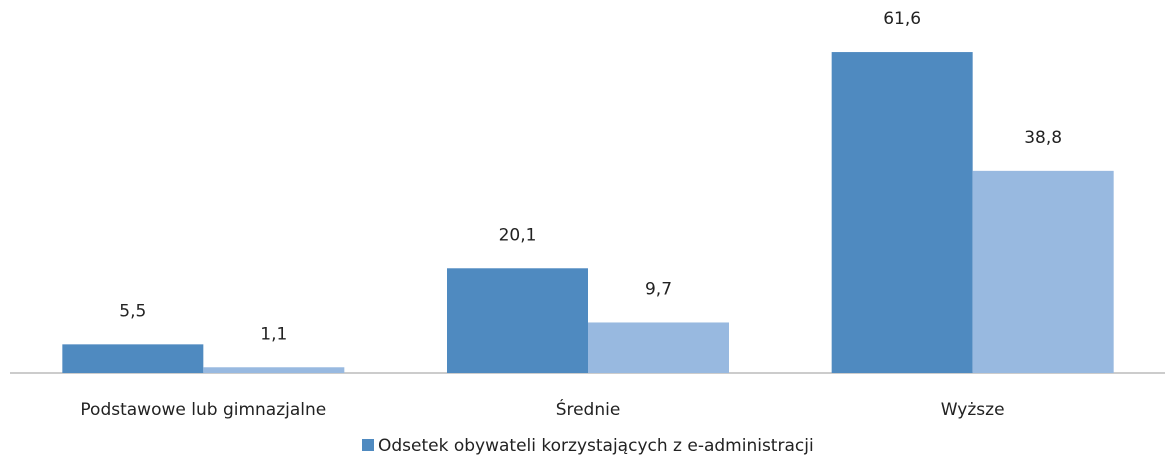 The image size is (1165, 464). Describe the element at coordinates (973, 410) in the screenshot. I see `x-tick-label: Wyższe` at that location.